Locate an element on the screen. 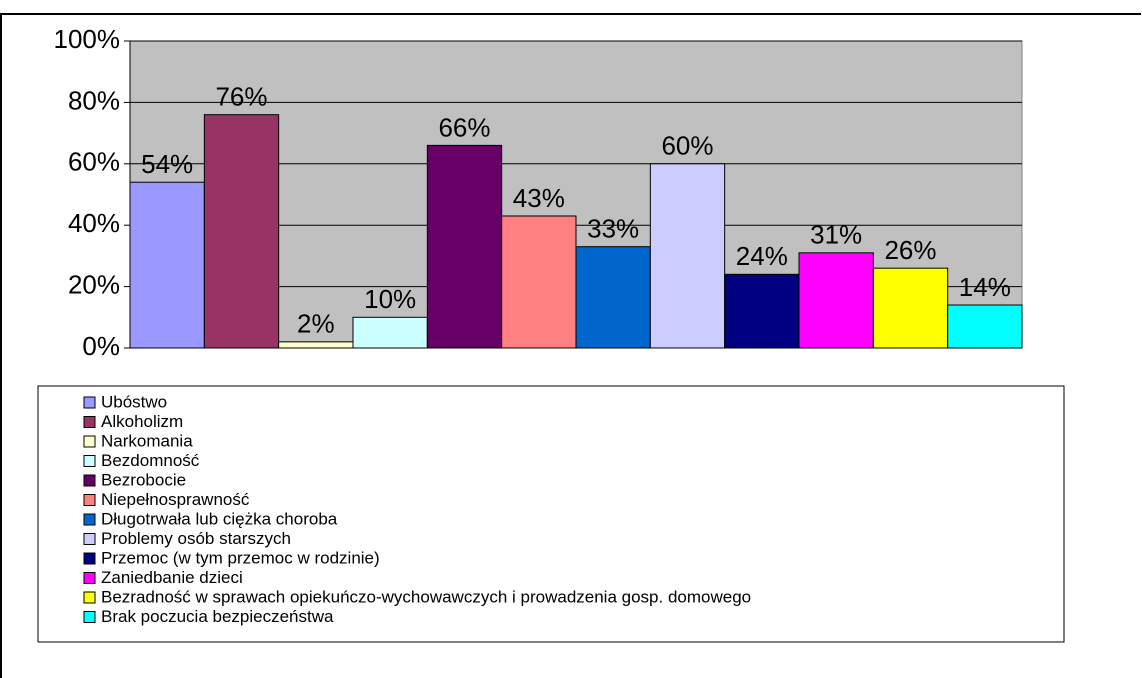  data-label: 14% is located at coordinates (985, 287).